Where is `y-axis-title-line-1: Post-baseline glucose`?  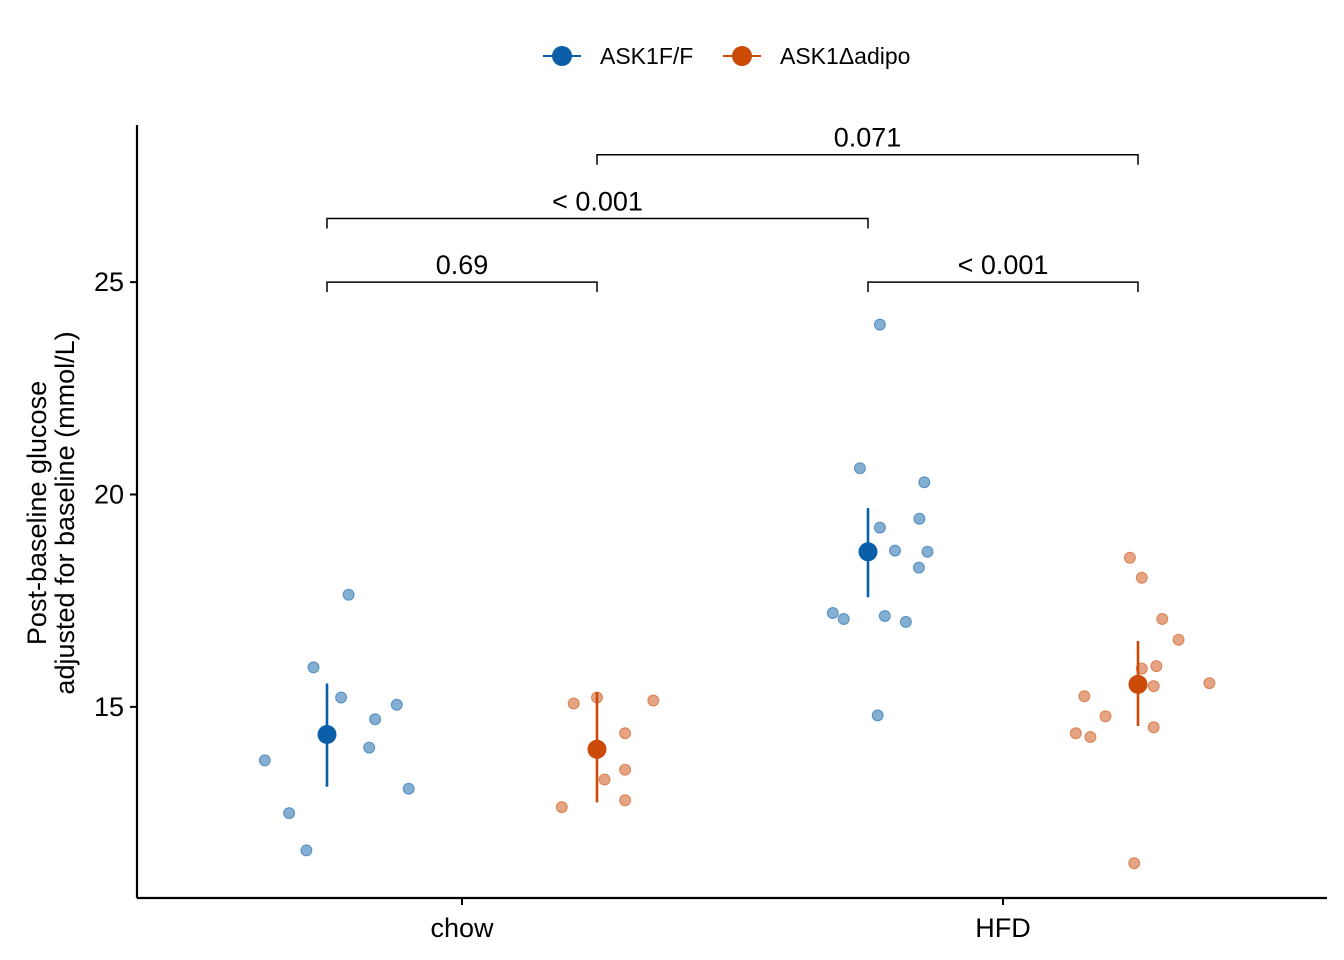
y-axis-title-line-1: Post-baseline glucose is located at coordinates (37, 513).